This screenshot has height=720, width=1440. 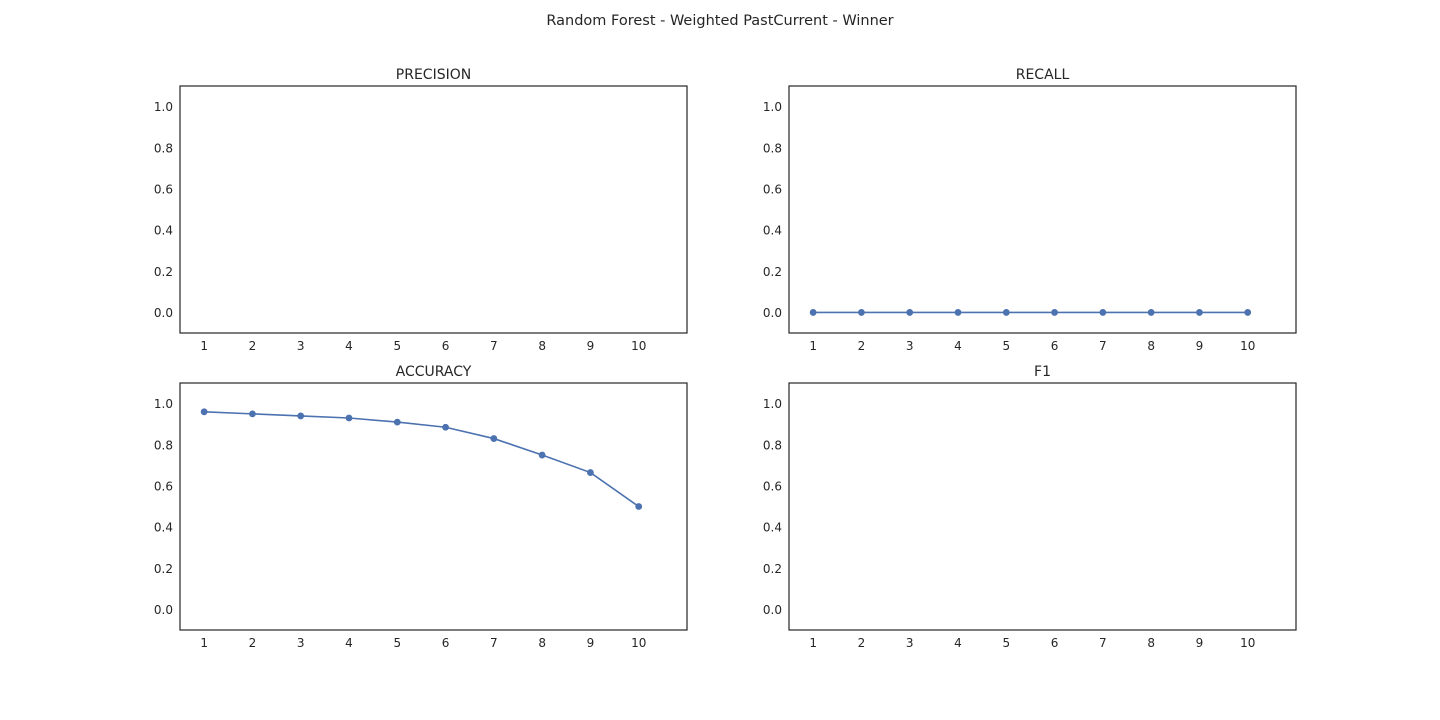 I want to click on plot-area-accuracy, so click(x=433, y=506).